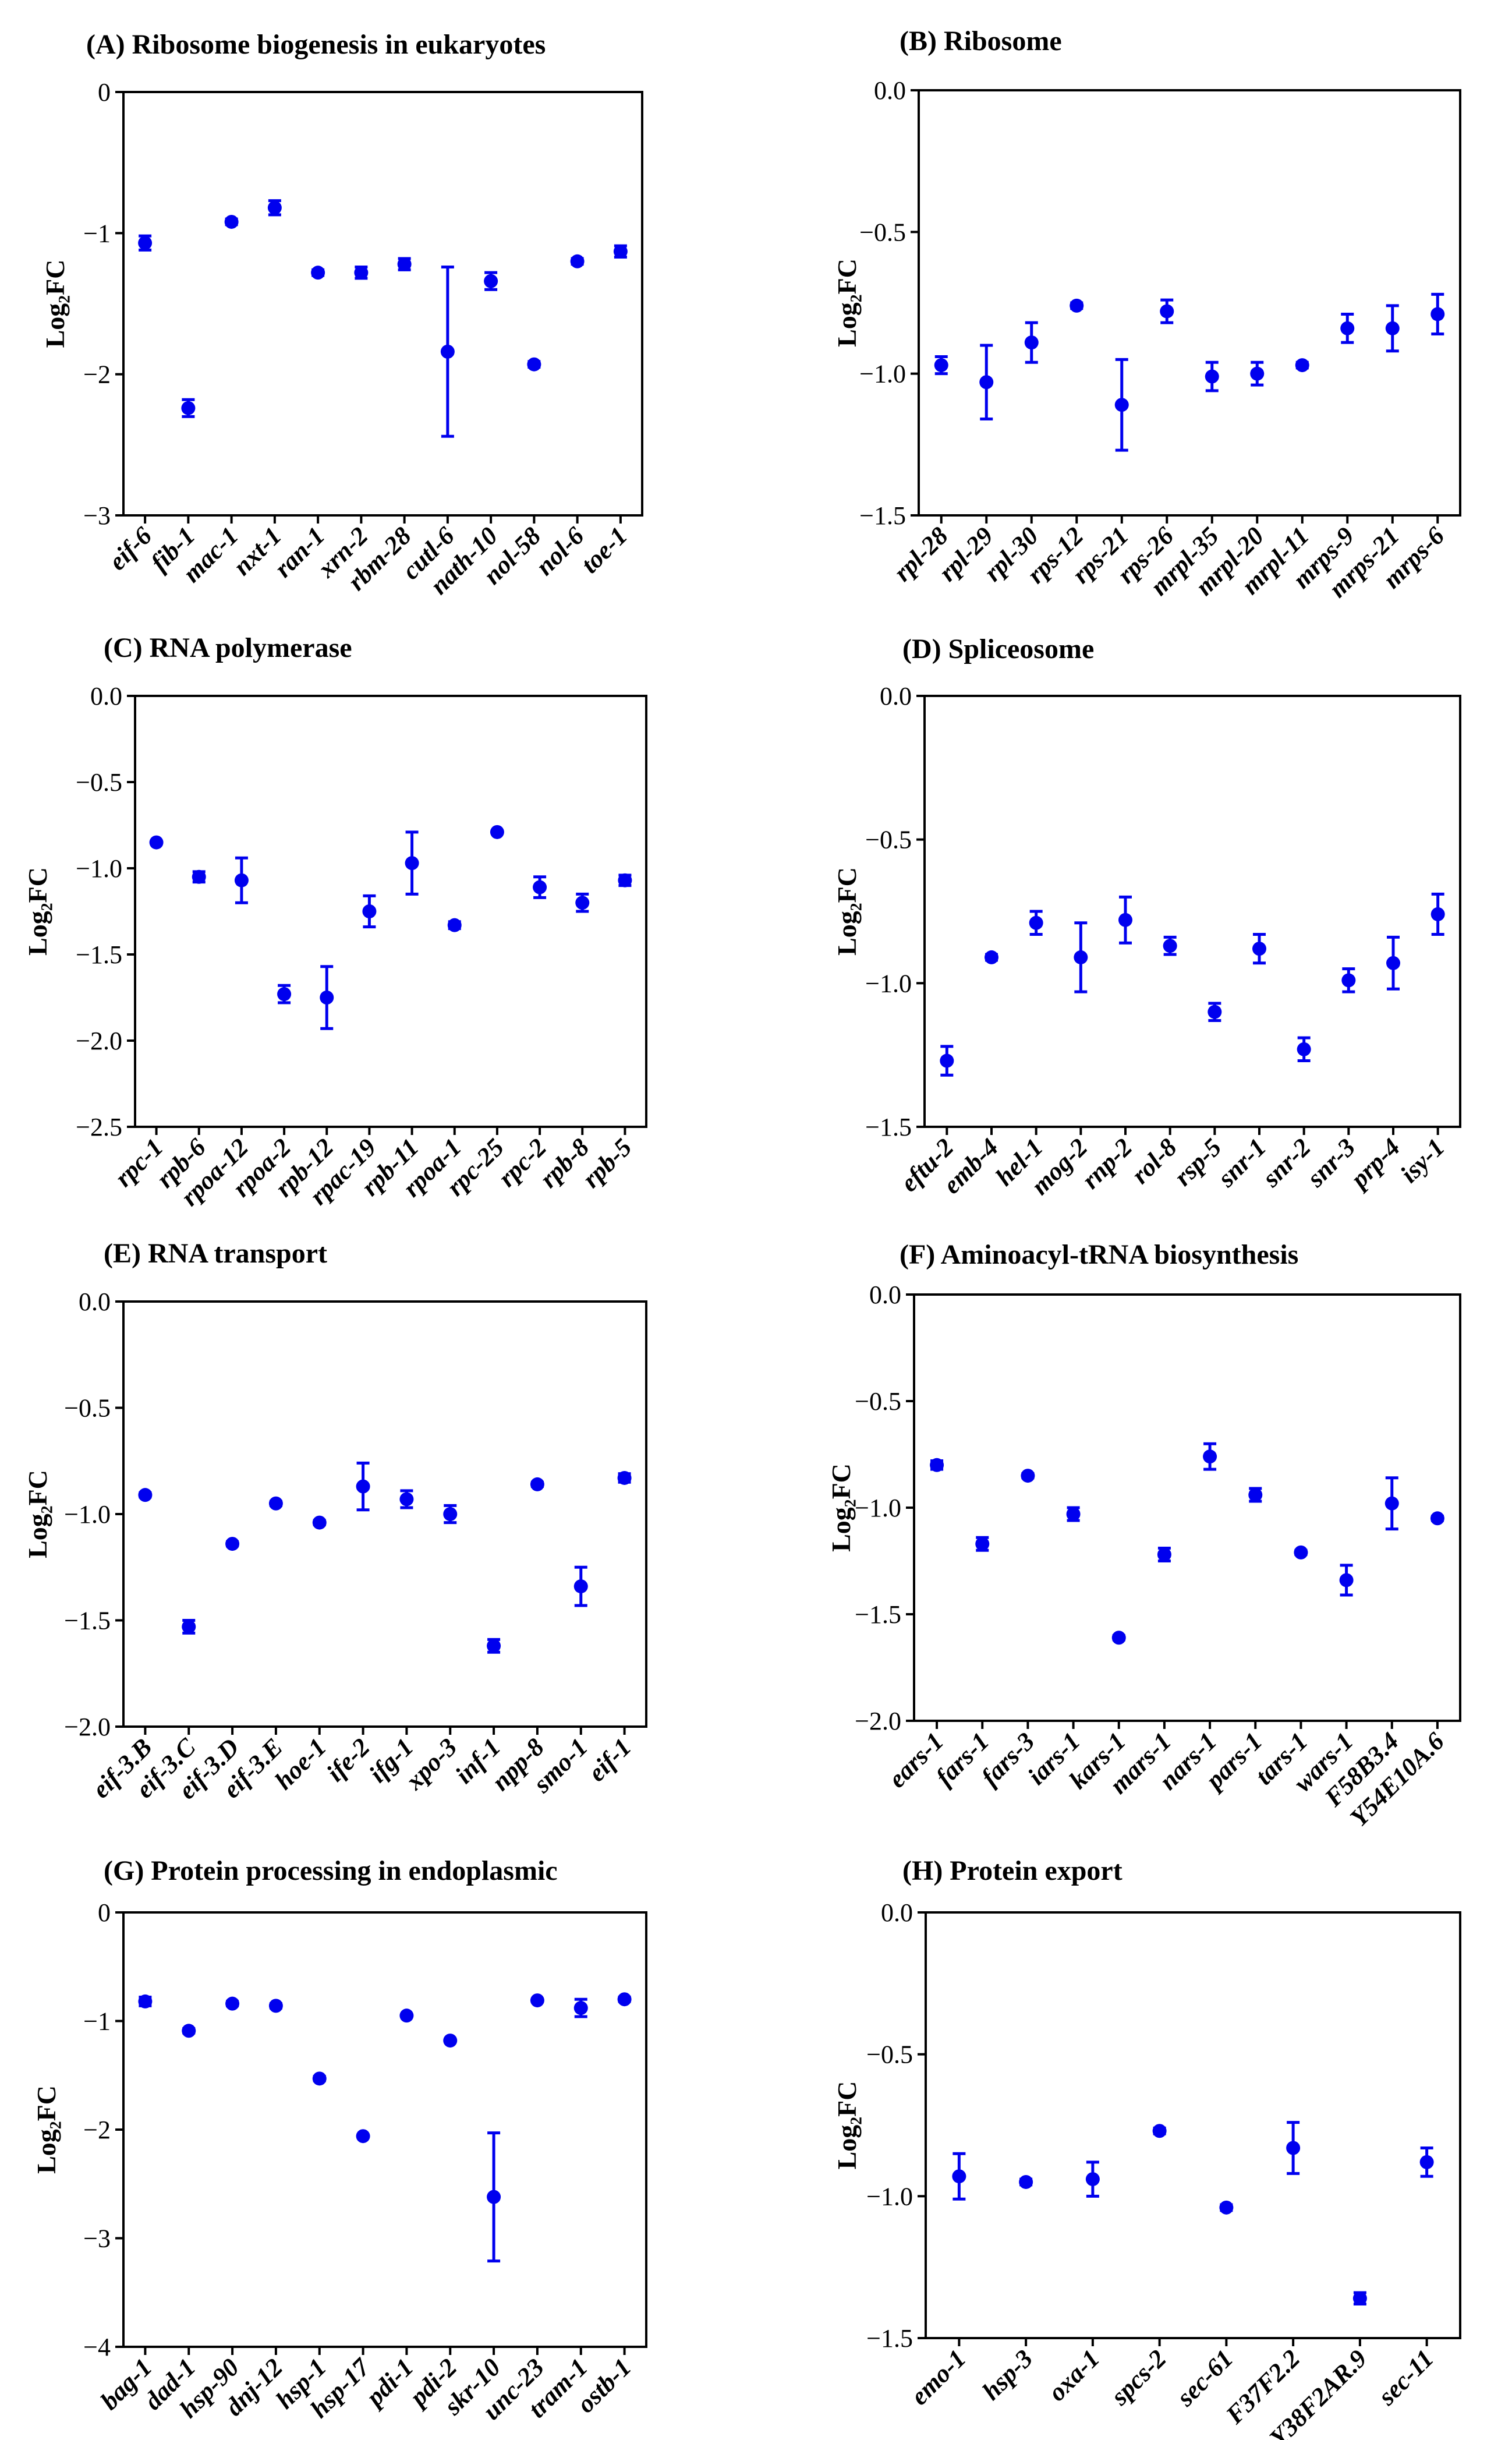 The height and width of the screenshot is (2440, 1512). Describe the element at coordinates (300, 552) in the screenshot. I see `x-tick-label: ran-1` at that location.